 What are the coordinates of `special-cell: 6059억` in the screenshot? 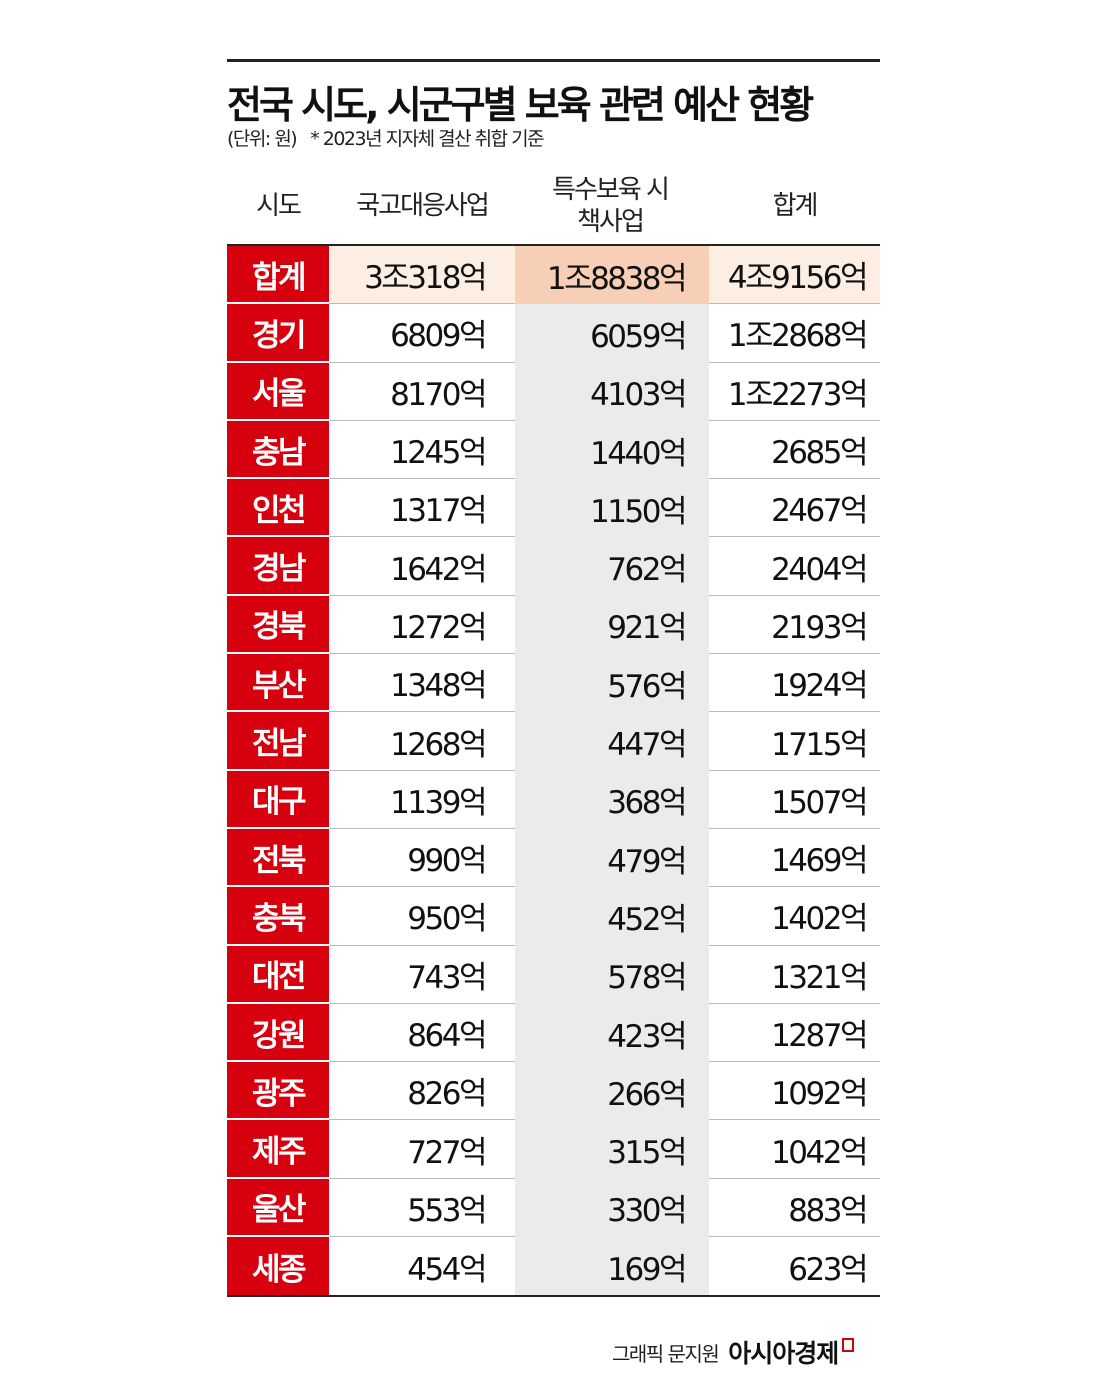 It's located at (612, 333).